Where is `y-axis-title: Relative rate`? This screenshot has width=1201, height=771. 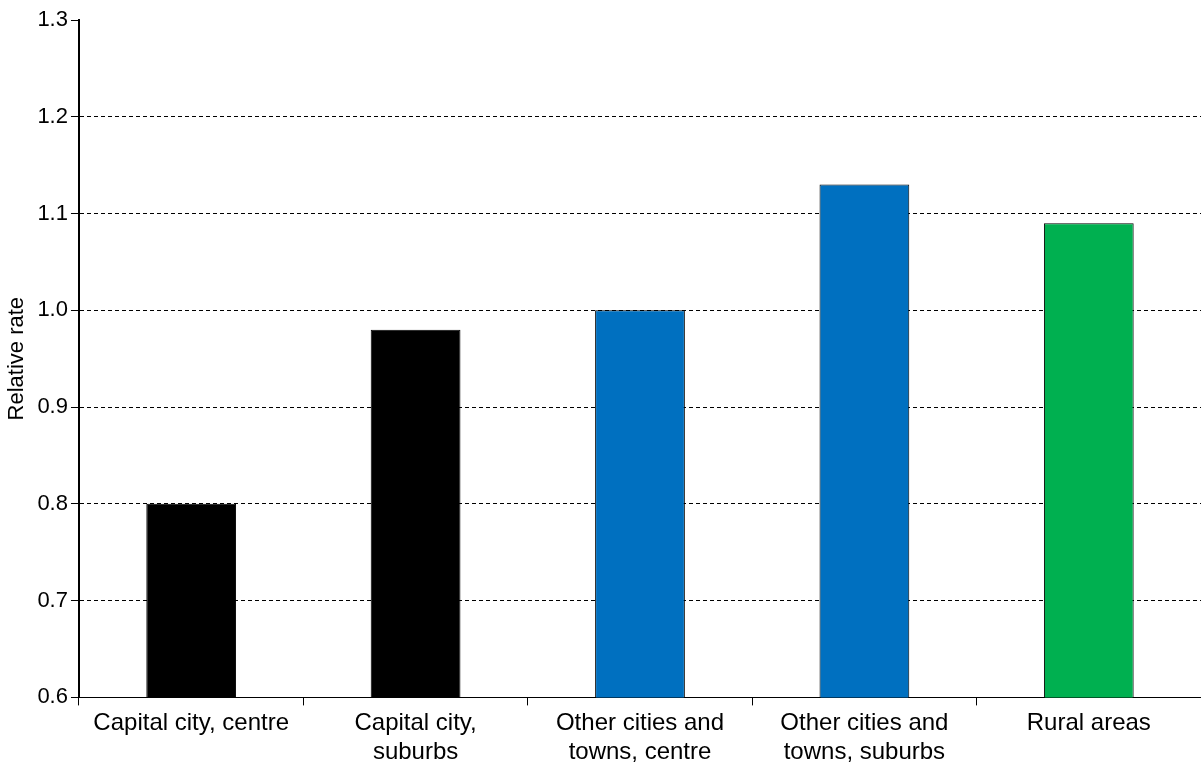
y-axis-title: Relative rate is located at coordinates (16, 358).